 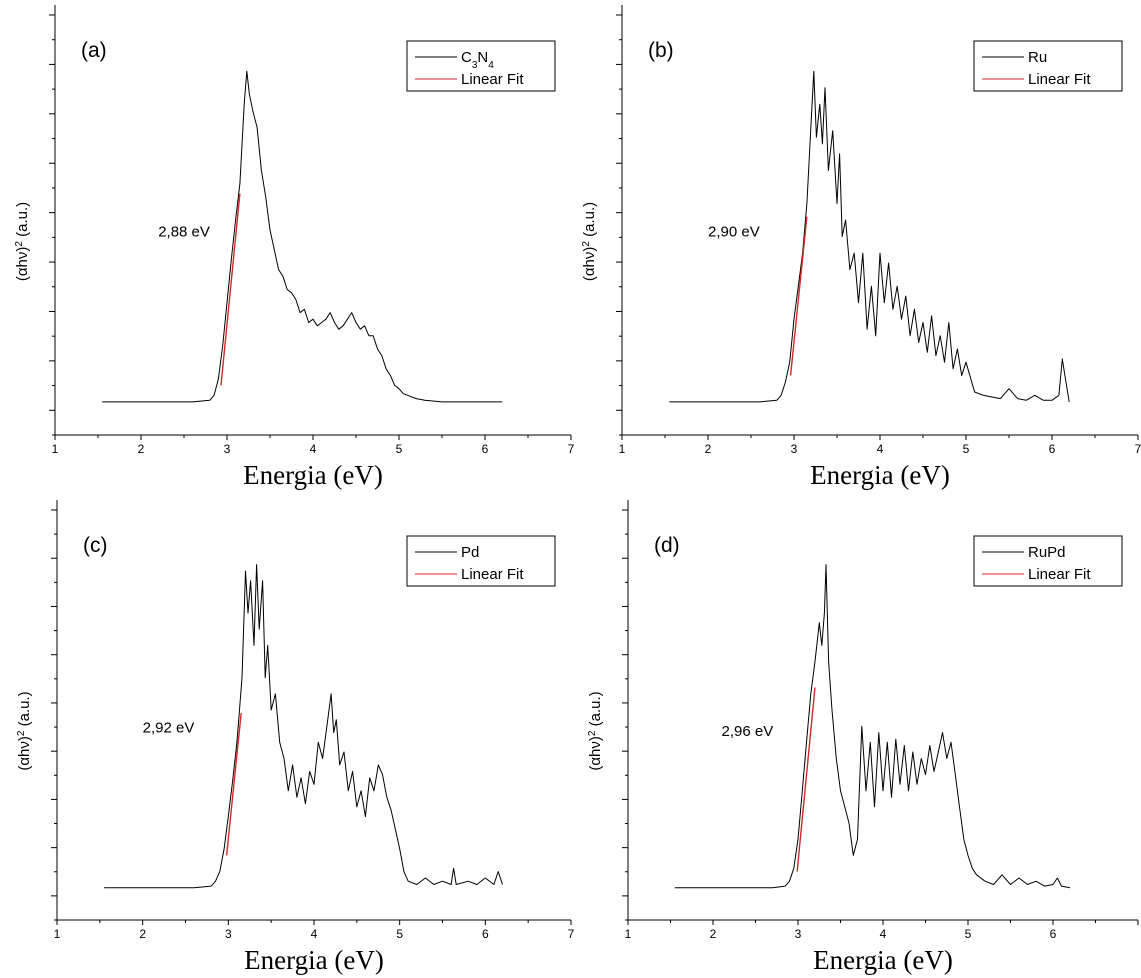 I want to click on bandgap-annotation: 2,90 eV, so click(x=734, y=232).